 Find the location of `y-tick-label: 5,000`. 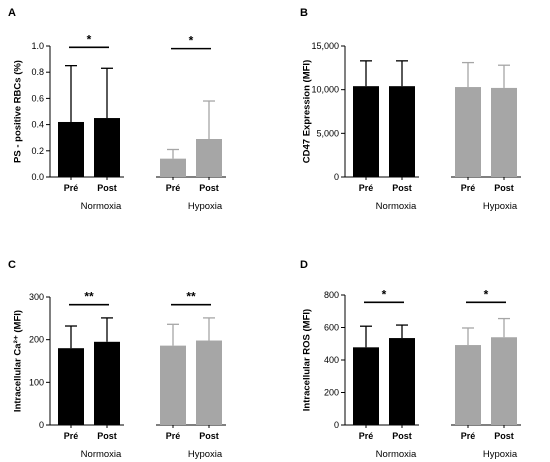

y-tick-label: 5,000 is located at coordinates (327, 133).